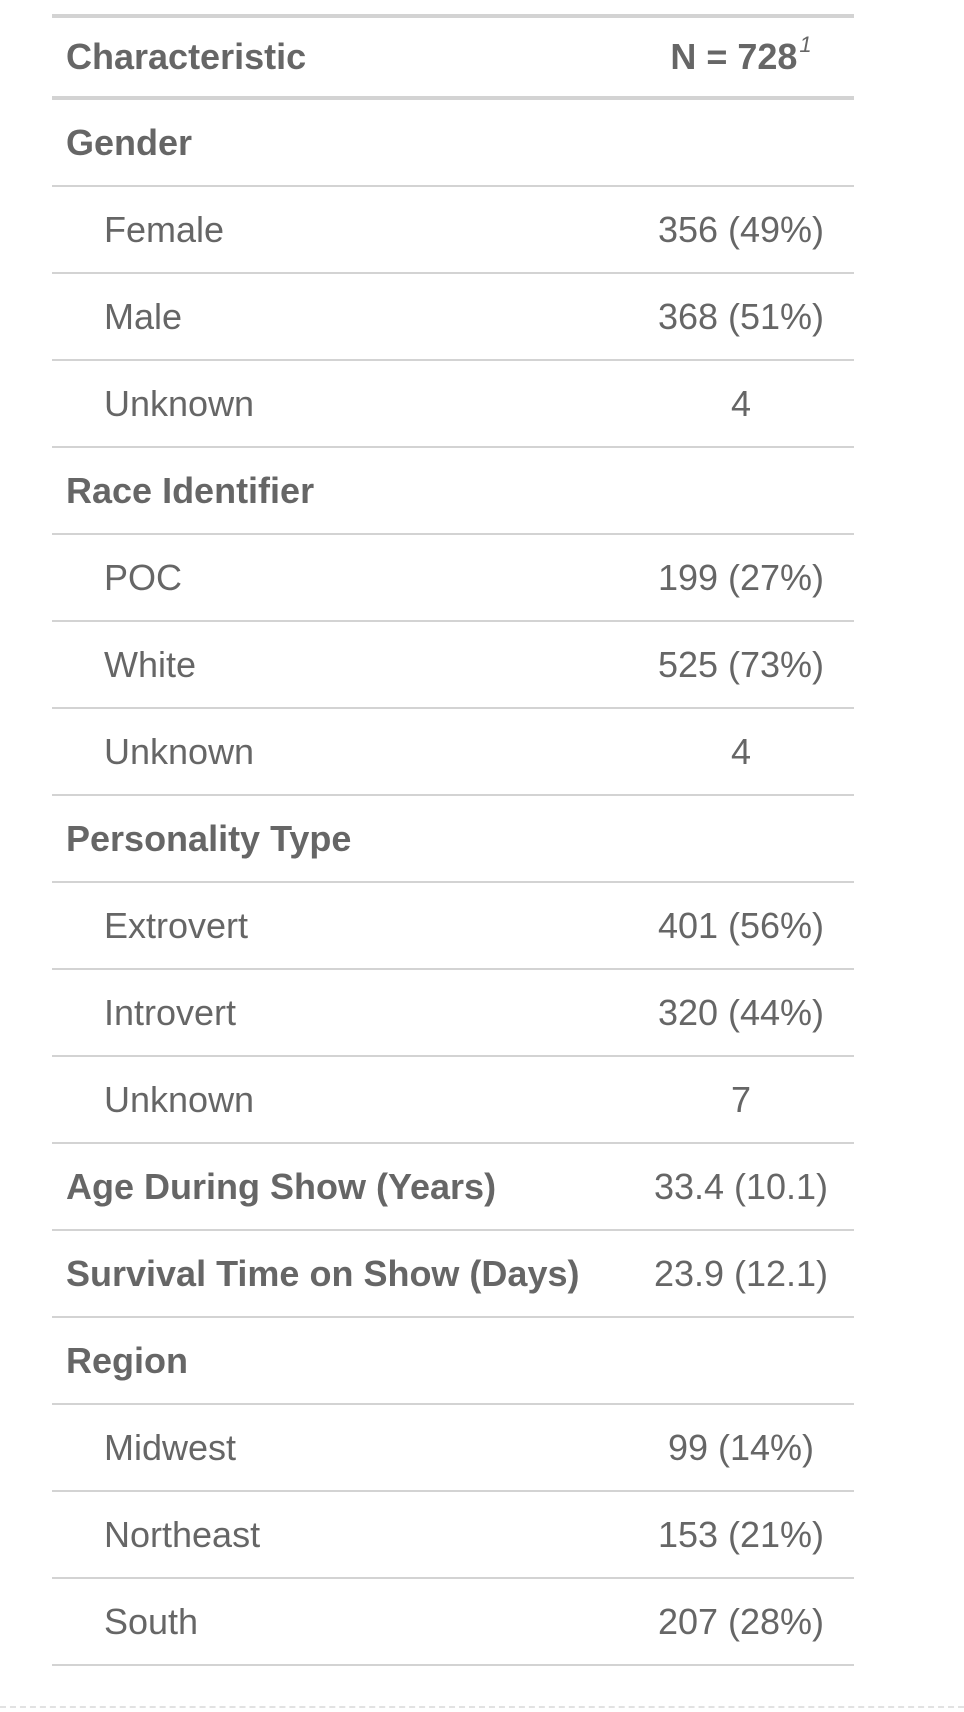 The height and width of the screenshot is (1712, 964). I want to click on row-label: Extrovert, so click(176, 925).